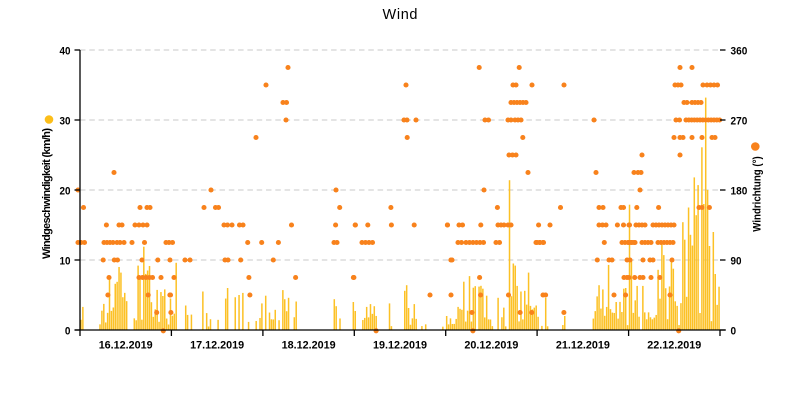 Image resolution: width=800 pixels, height=405 pixels. What do you see at coordinates (674, 346) in the screenshot?
I see `svg-text: 22.12.2019` at bounding box center [674, 346].